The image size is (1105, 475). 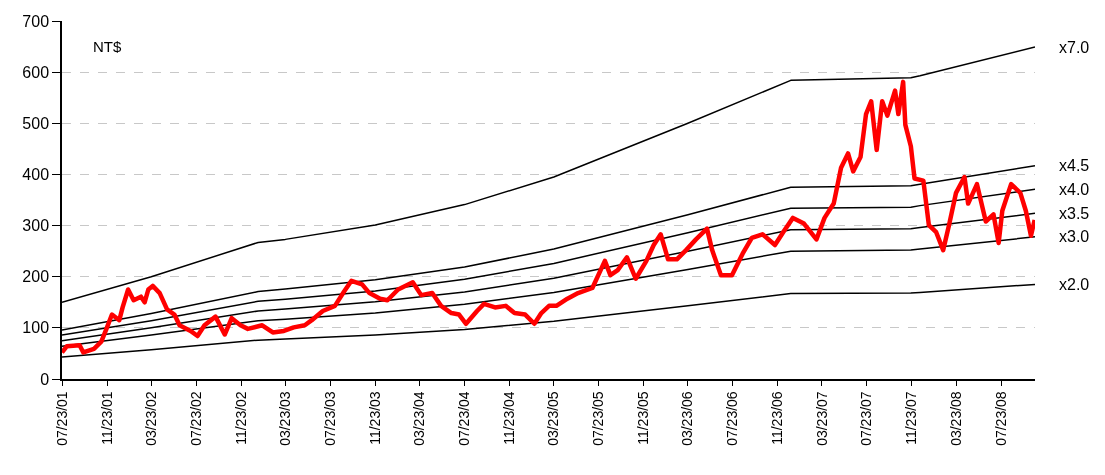 What do you see at coordinates (598, 418) in the screenshot?
I see `x-tick-label: 07/23/05` at bounding box center [598, 418].